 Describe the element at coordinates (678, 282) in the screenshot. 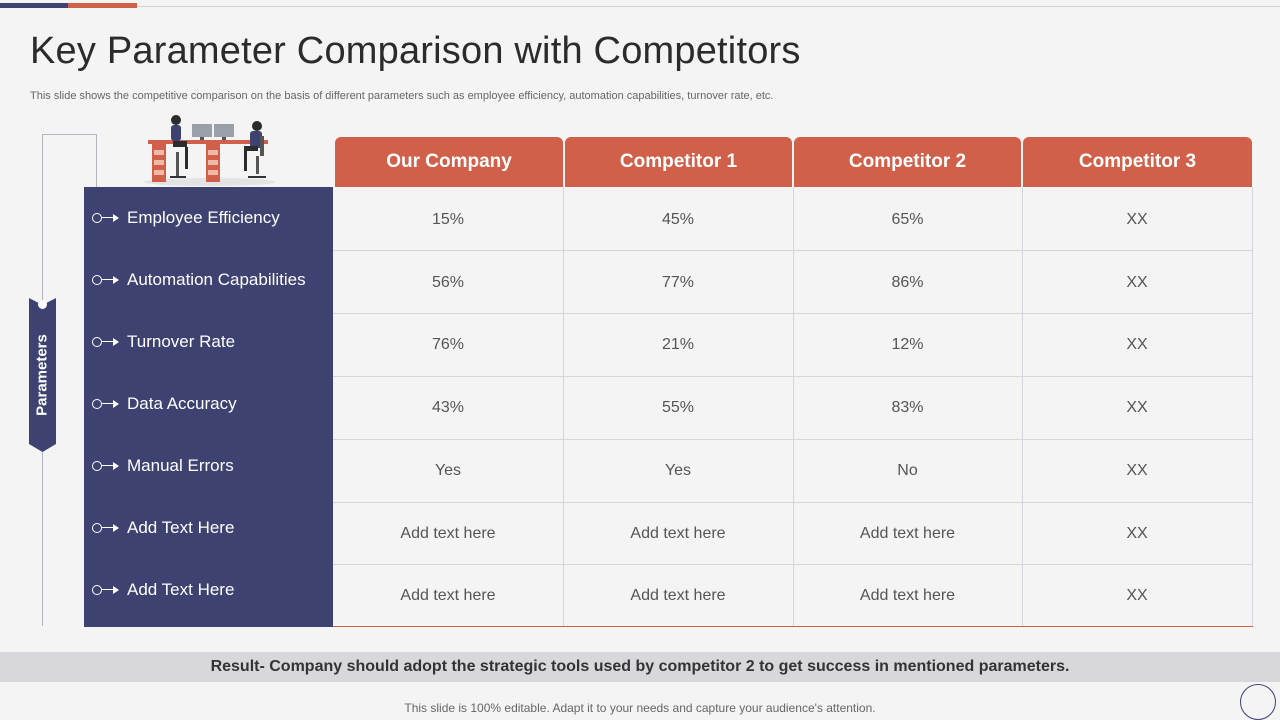

I see `table-cell: 77%` at that location.